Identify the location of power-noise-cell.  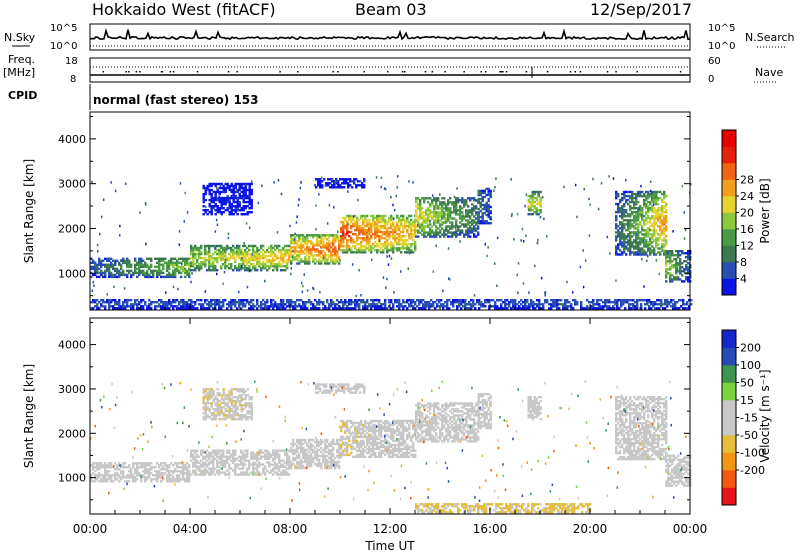
(359, 270).